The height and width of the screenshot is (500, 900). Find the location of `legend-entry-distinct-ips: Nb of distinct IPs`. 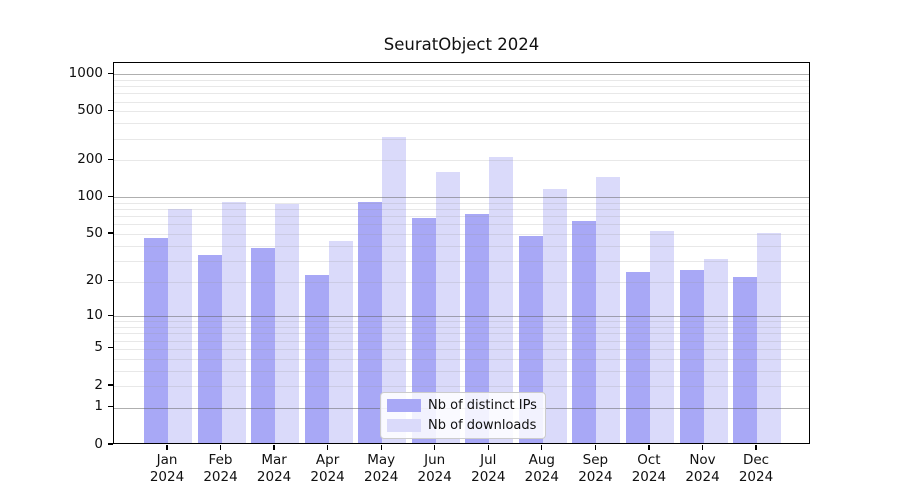

legend-entry-distinct-ips: Nb of distinct IPs is located at coordinates (462, 405).